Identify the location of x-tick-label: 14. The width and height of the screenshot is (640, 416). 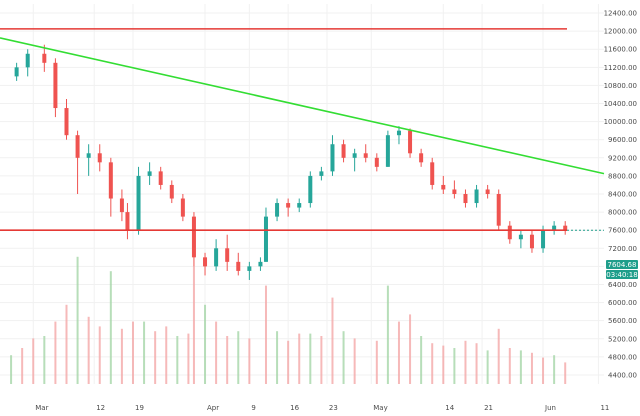
(449, 408).